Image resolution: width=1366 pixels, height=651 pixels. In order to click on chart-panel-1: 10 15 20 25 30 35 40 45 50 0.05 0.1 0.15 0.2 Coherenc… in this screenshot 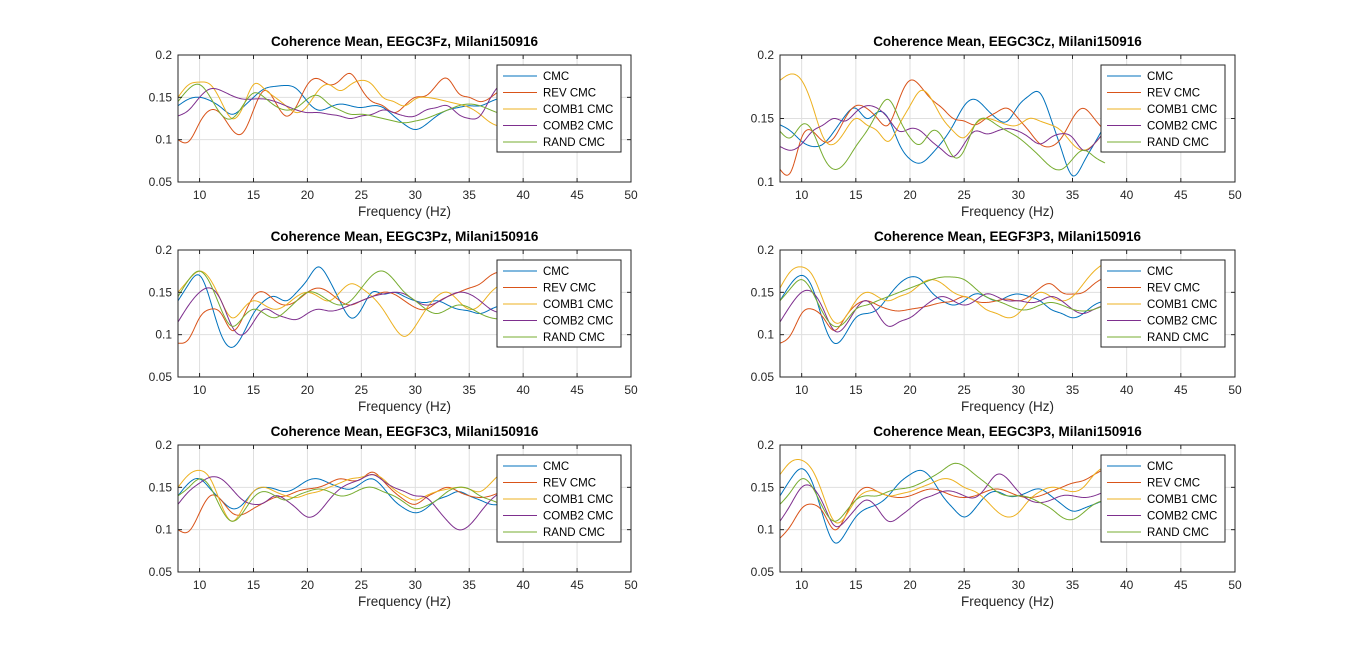, I will do `click(393, 126)`.